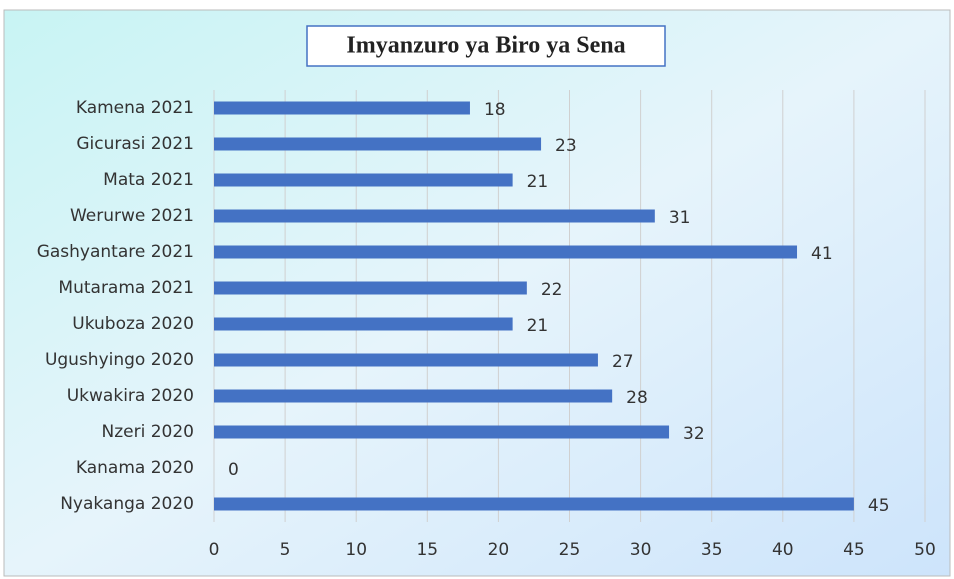 The height and width of the screenshot is (579, 954). What do you see at coordinates (822, 254) in the screenshot?
I see `value-label: 41` at bounding box center [822, 254].